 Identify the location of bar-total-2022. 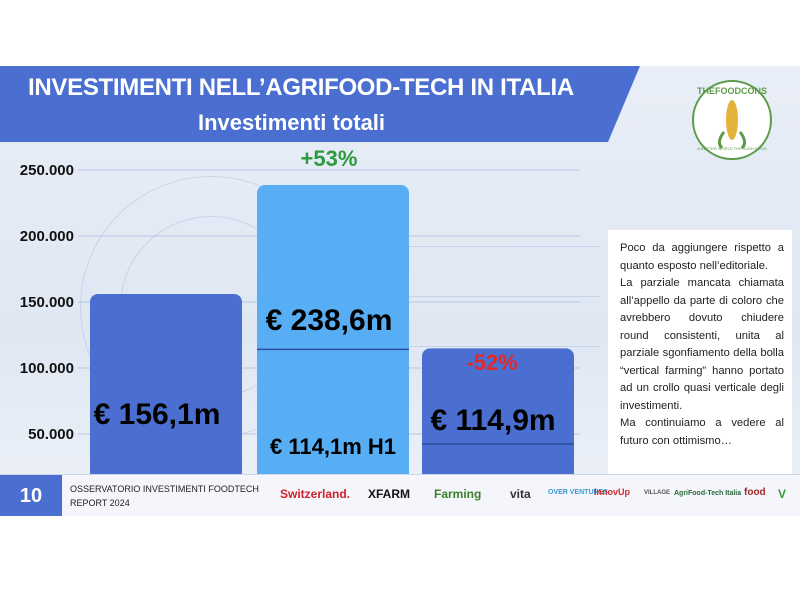
(166, 396).